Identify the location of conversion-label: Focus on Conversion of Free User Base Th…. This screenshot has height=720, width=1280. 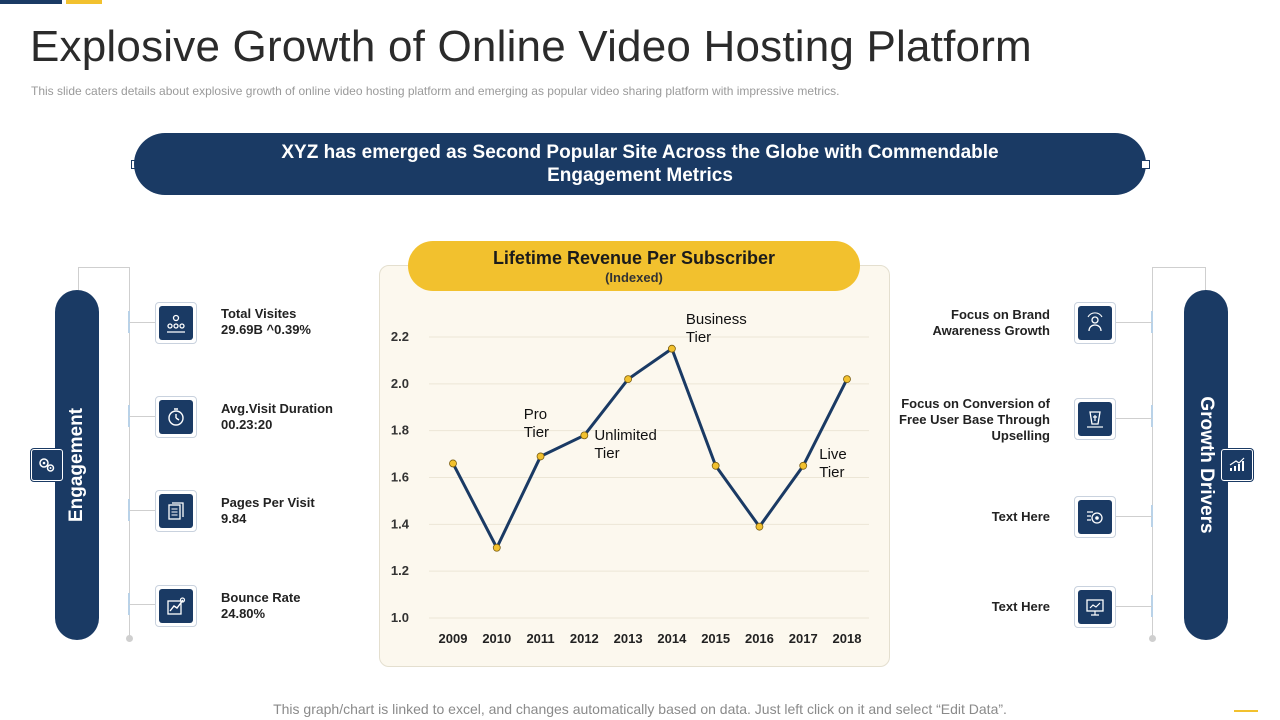
(974, 419).